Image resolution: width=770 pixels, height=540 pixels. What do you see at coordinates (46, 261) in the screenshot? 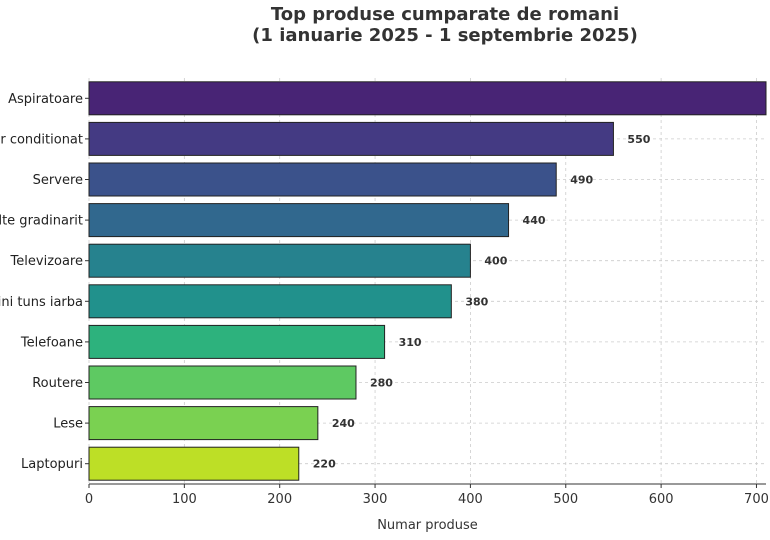
I see `category-label: Televizoare` at bounding box center [46, 261].